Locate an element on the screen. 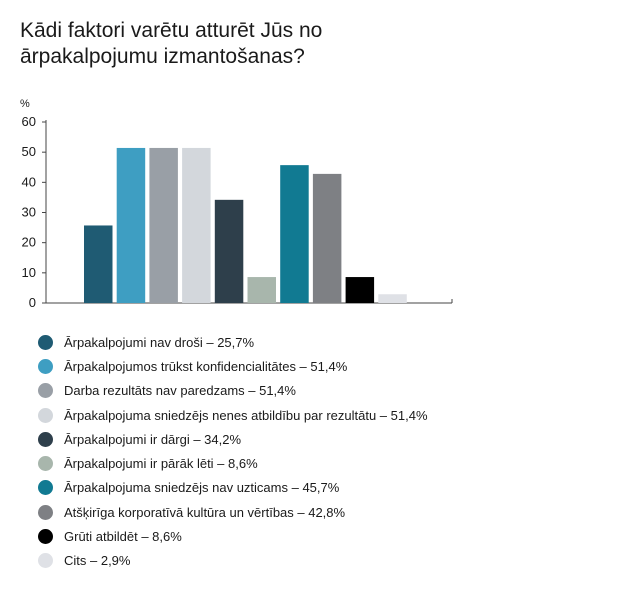 This screenshot has width=636, height=598. legend-item: Ārpakalpojumi ir pārāk lēti – 8,6% is located at coordinates (233, 463).